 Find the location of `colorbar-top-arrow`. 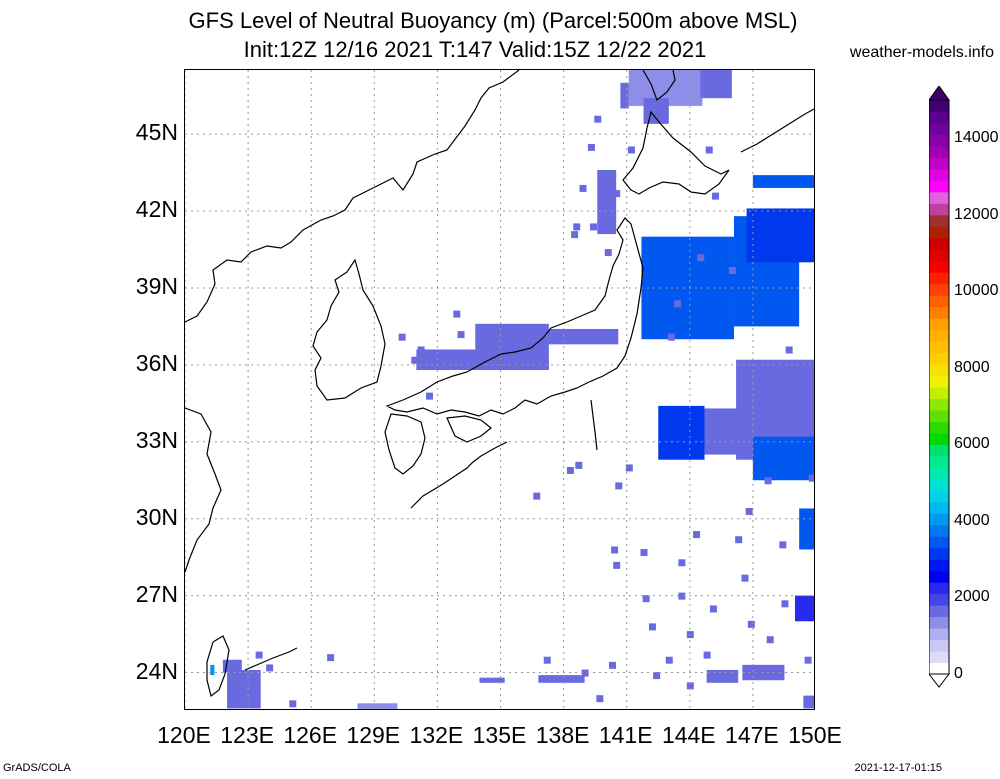

colorbar-top-arrow is located at coordinates (939, 93).